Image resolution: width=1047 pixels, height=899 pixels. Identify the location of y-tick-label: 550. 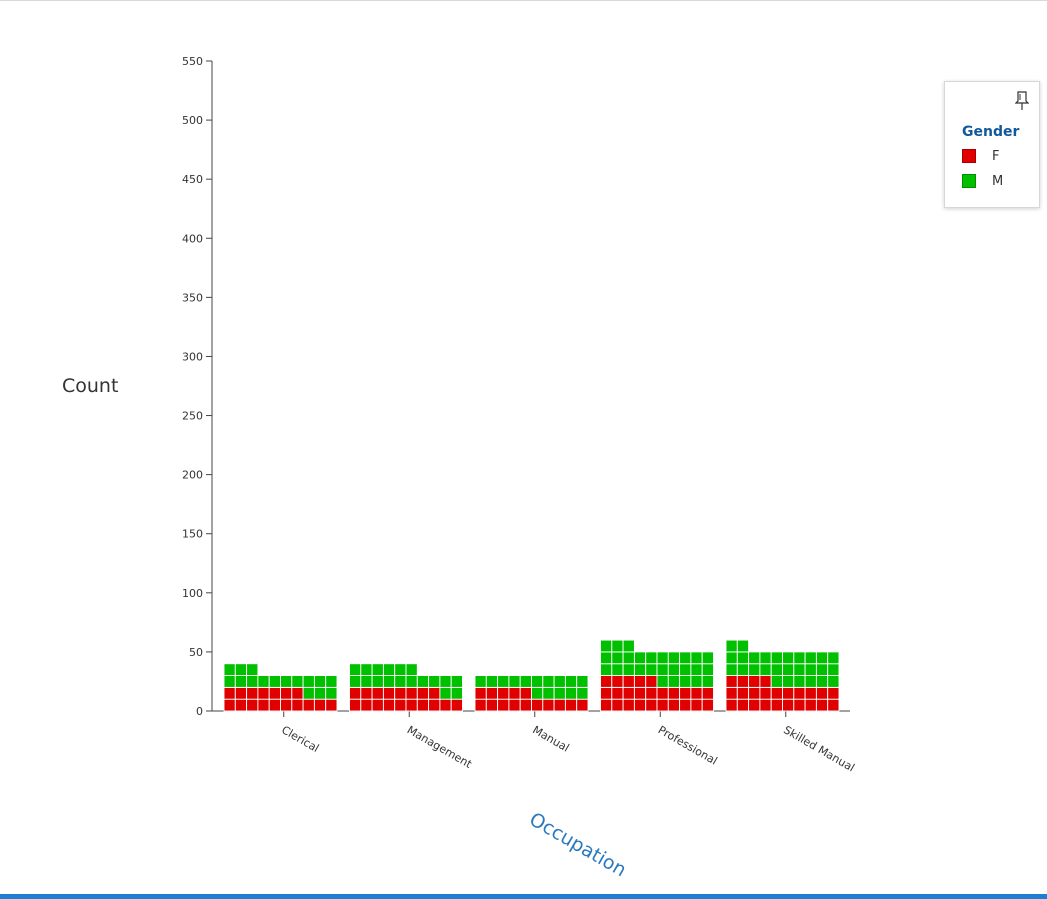
(192, 61).